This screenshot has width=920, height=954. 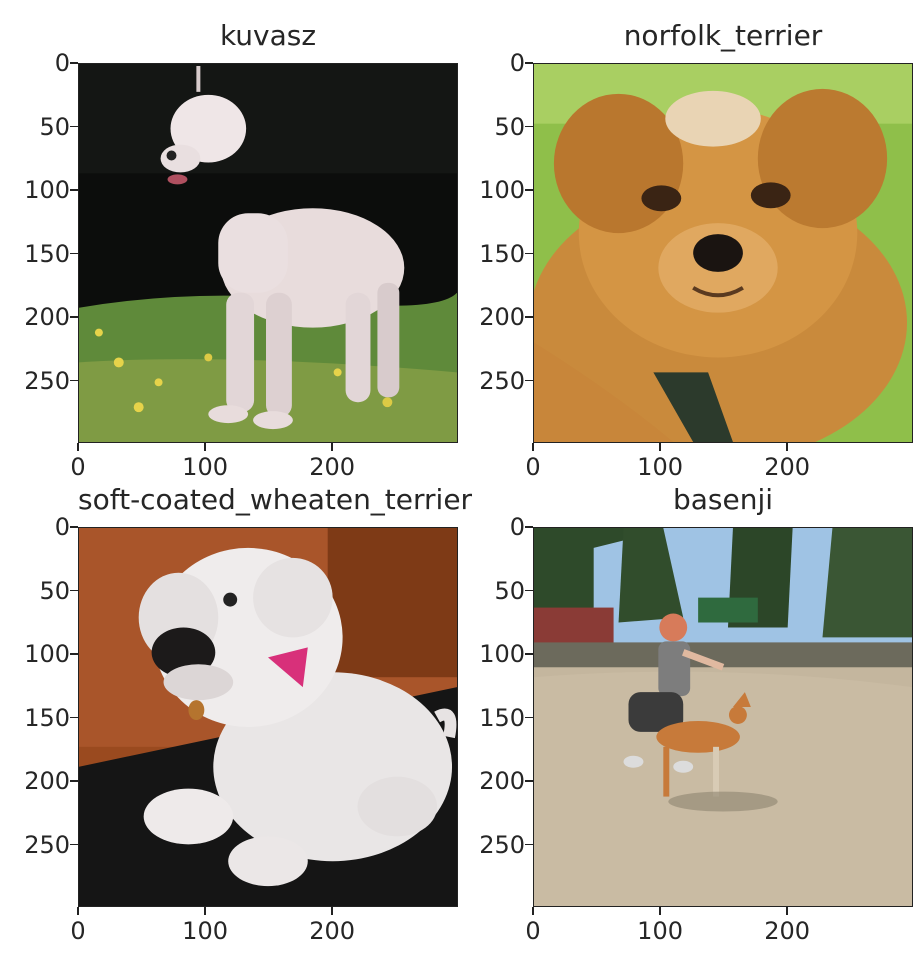 I want to click on subplot-title: norfolk_terrier, so click(x=723, y=35).